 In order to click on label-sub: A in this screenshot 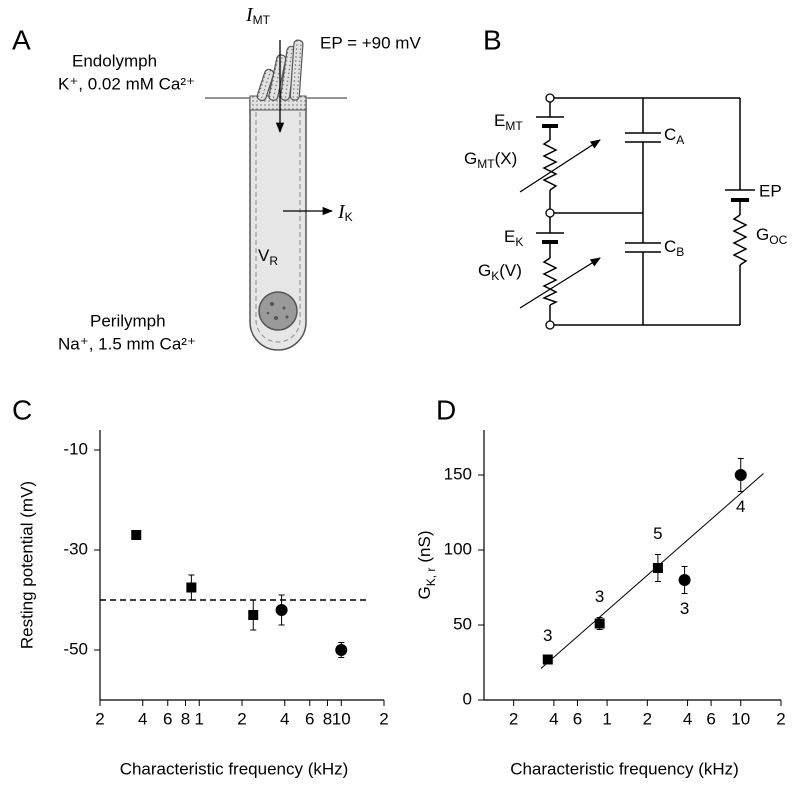, I will do `click(680, 140)`.